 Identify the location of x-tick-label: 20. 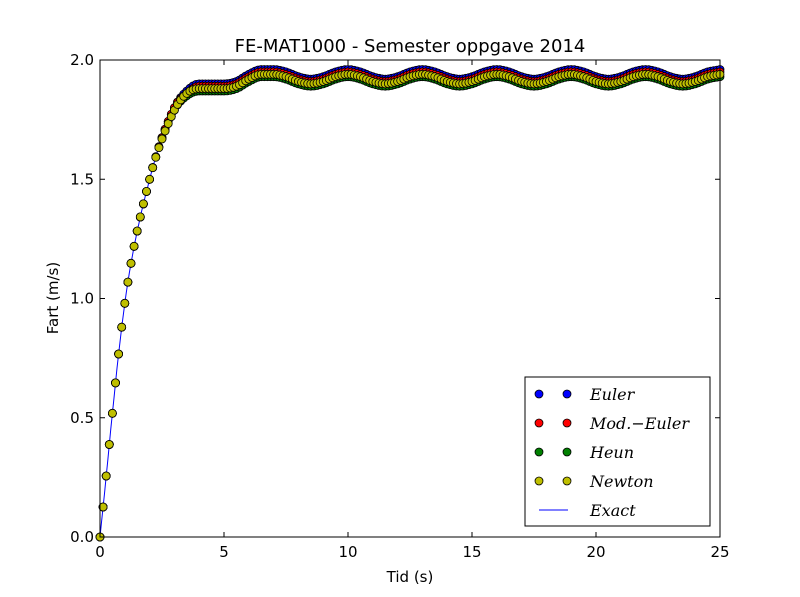
(595, 552).